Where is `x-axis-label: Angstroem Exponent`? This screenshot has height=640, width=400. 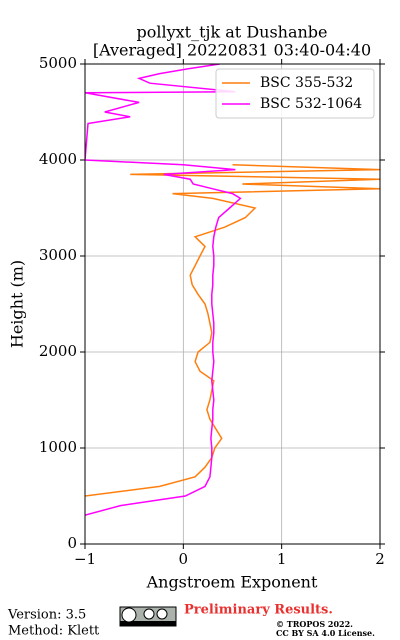 x-axis-label: Angstroem Exponent is located at coordinates (232, 582).